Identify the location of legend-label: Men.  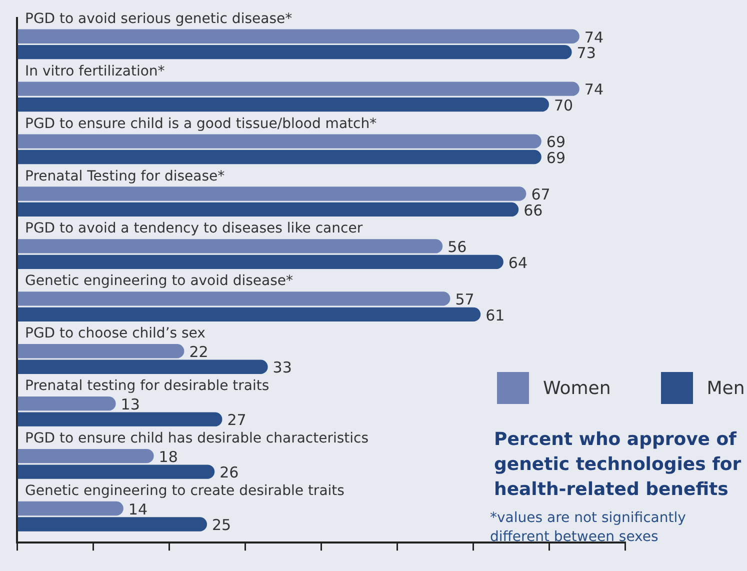
(725, 388).